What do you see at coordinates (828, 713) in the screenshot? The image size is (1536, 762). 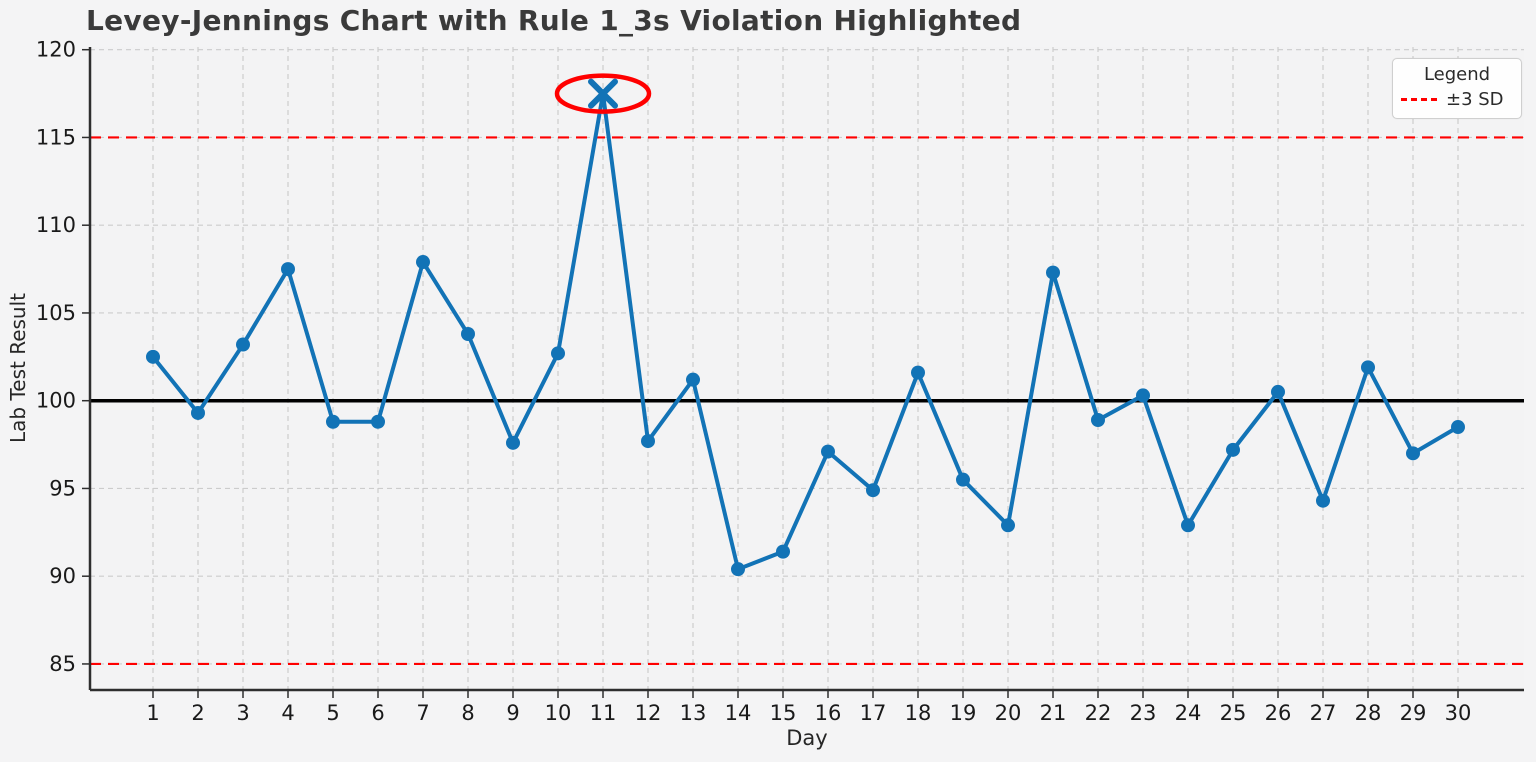 I see `x-tick-label: 16` at bounding box center [828, 713].